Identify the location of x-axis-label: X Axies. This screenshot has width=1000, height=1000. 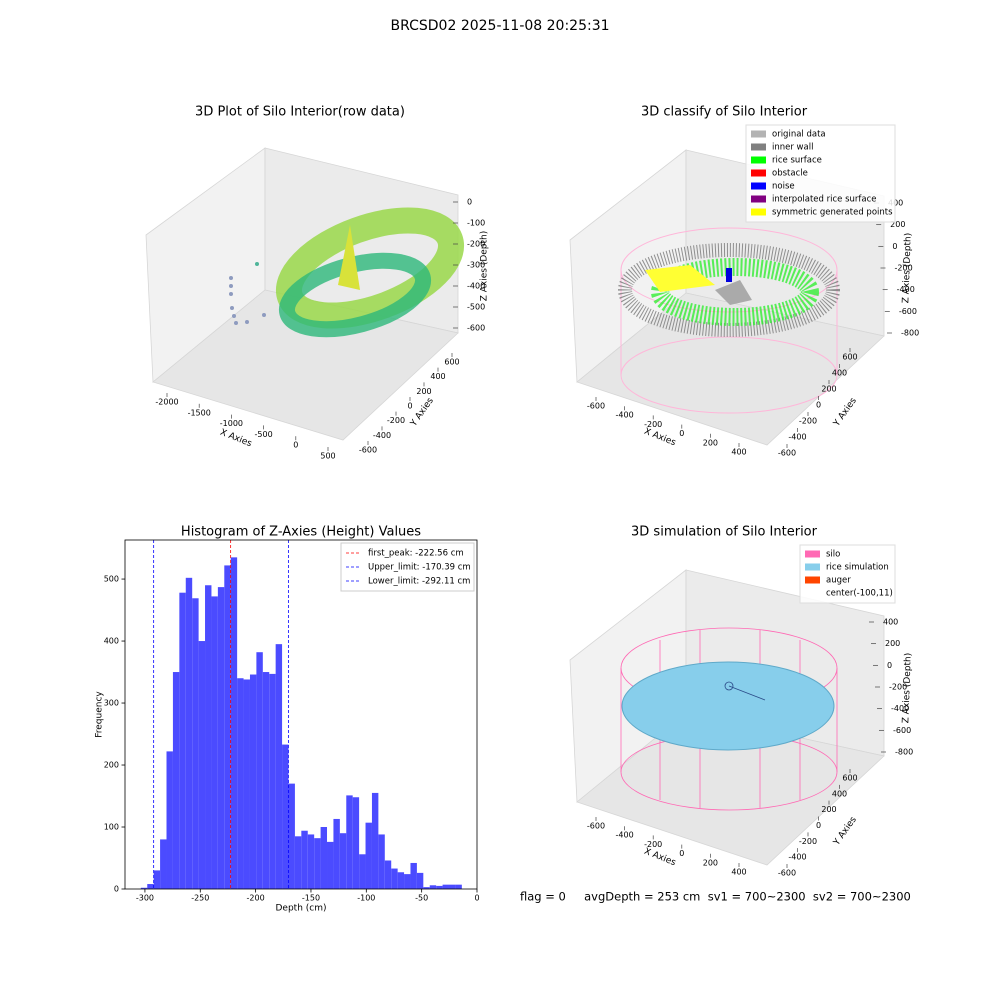
(236, 439).